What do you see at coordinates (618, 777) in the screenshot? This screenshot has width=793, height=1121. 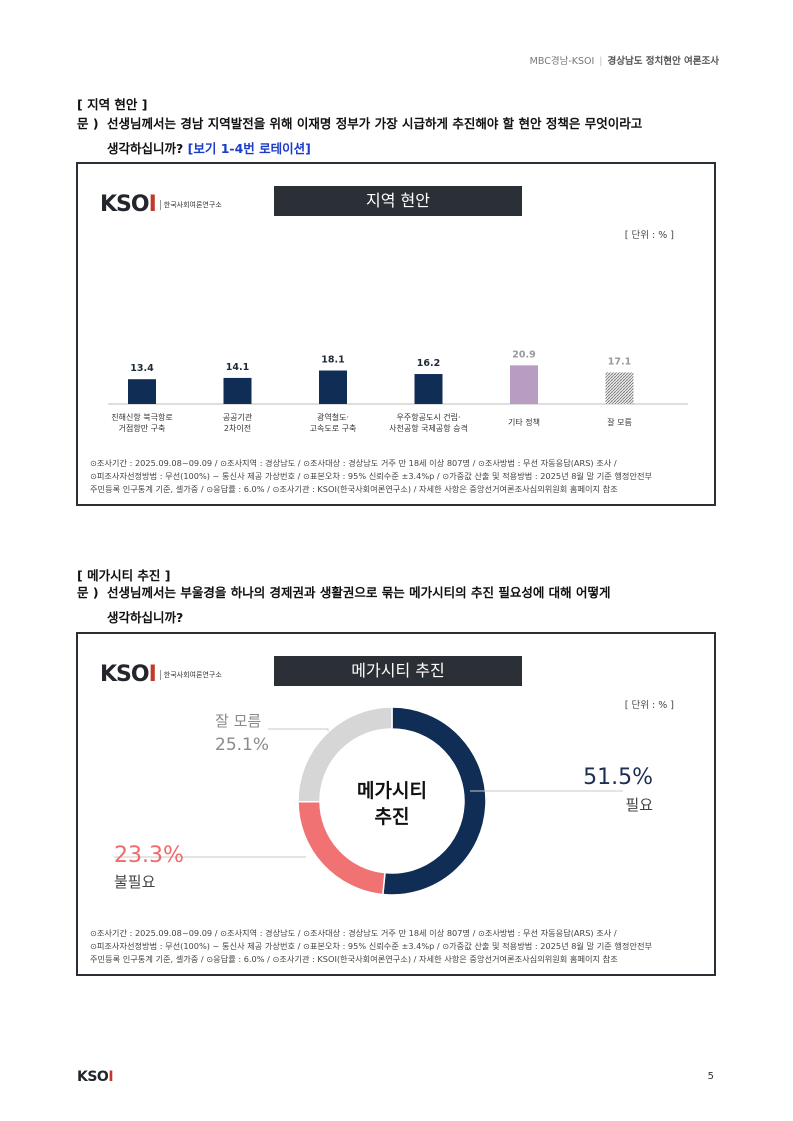 I see `slice-value-1: 51.5%` at bounding box center [618, 777].